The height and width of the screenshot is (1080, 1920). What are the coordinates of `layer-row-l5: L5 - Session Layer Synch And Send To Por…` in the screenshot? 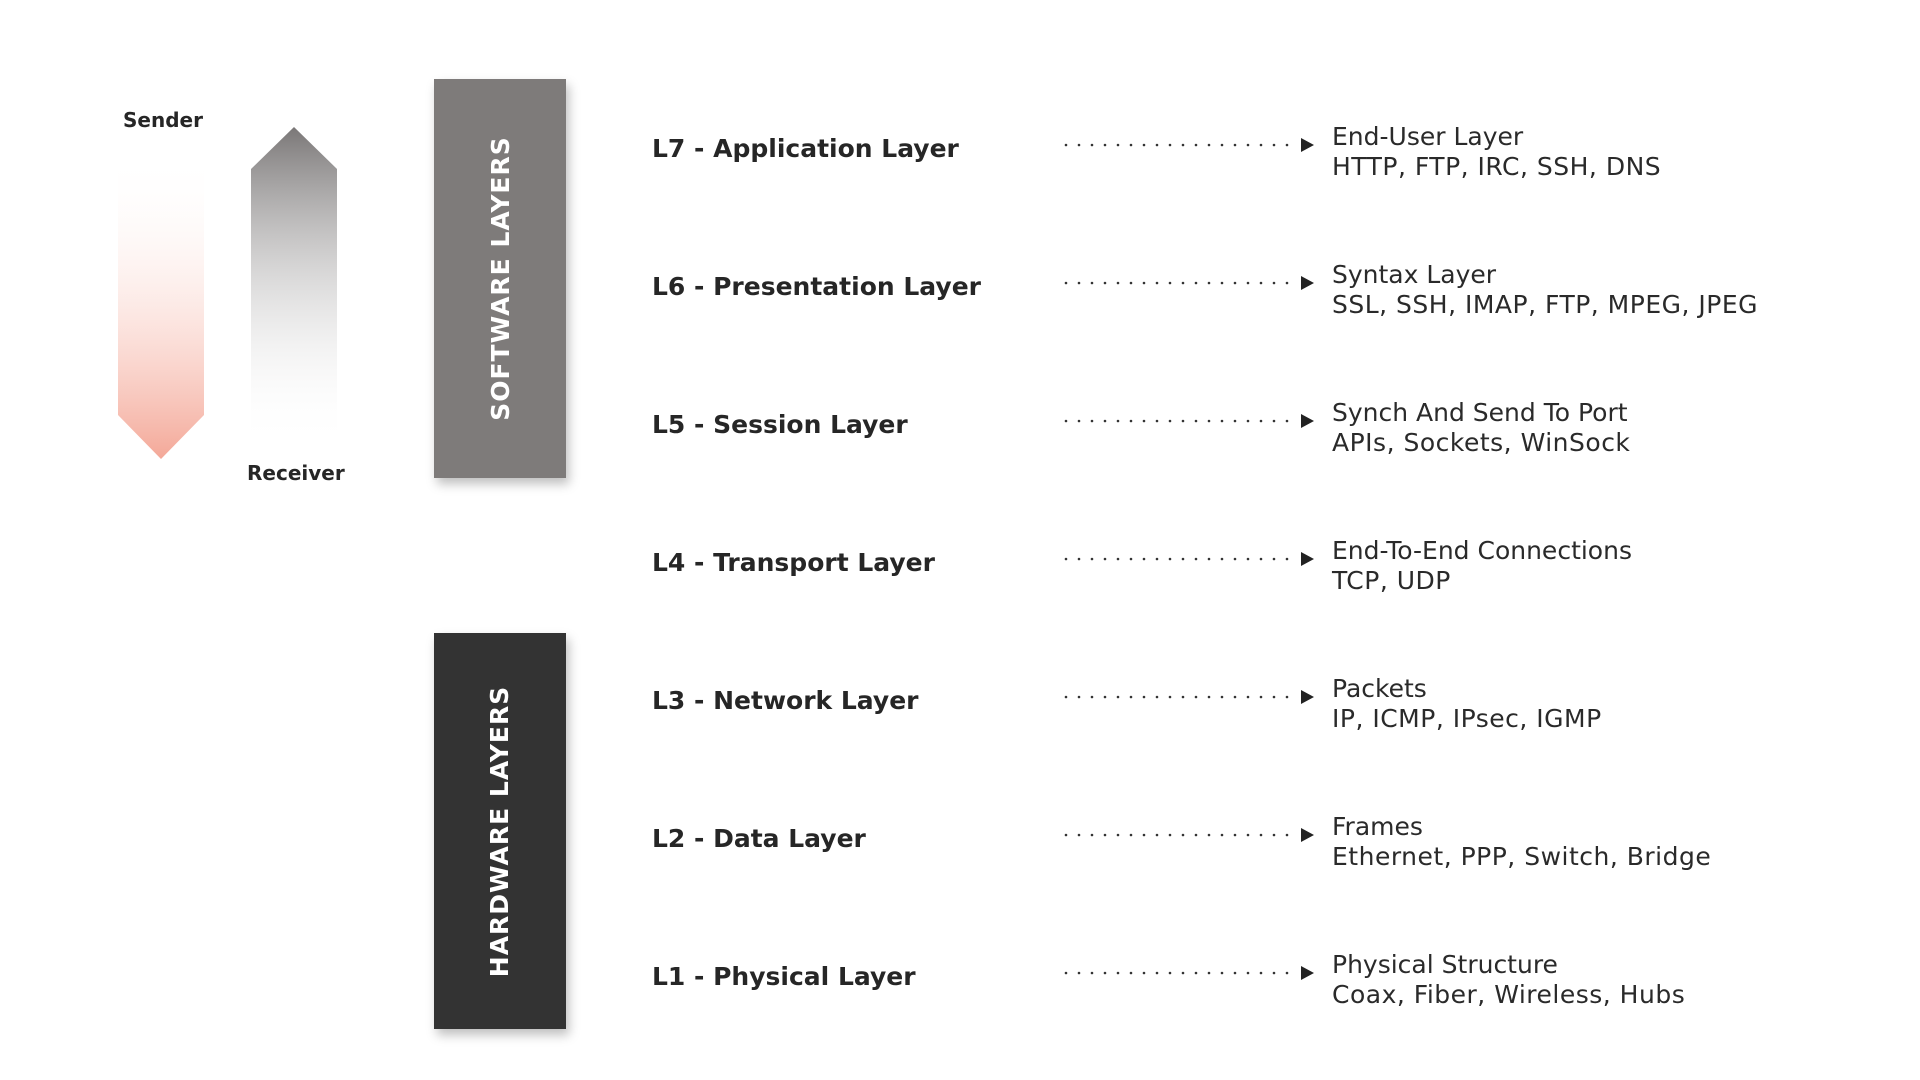 It's located at (960, 439).